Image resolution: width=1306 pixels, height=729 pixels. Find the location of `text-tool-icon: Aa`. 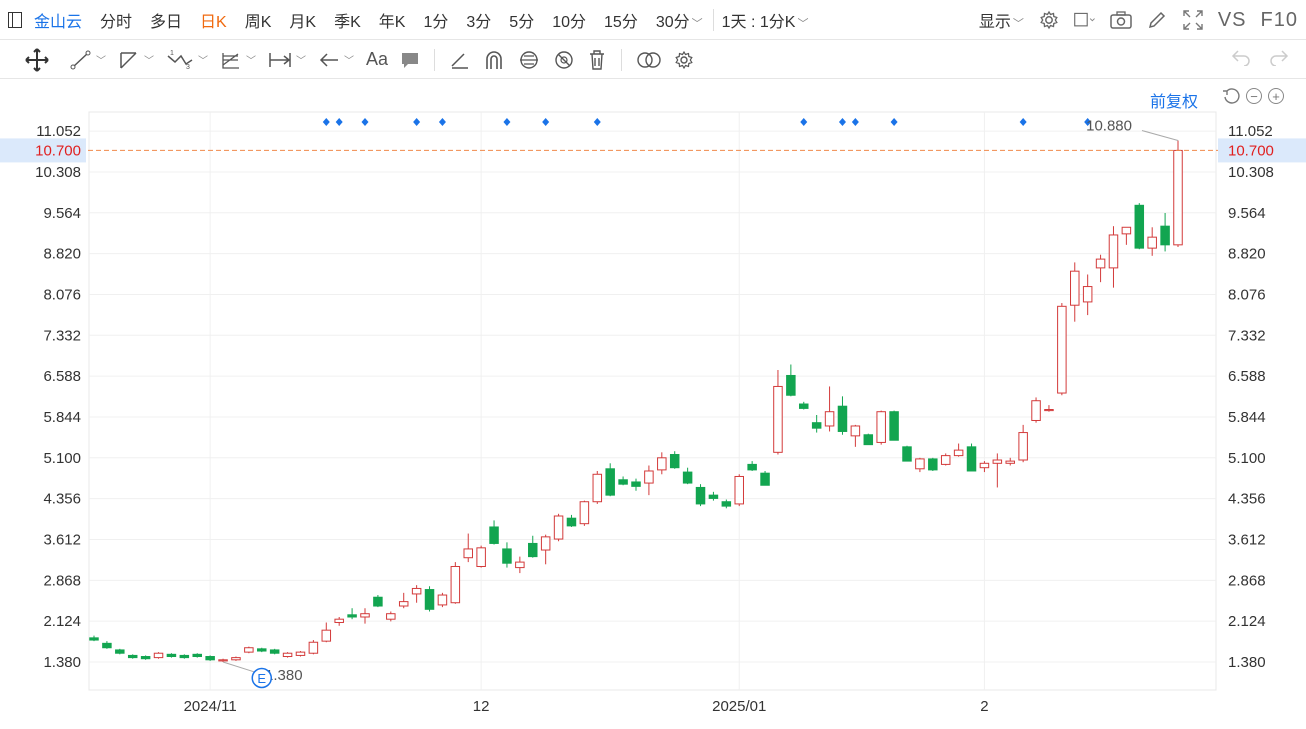

text-tool-icon: Aa is located at coordinates (377, 59).